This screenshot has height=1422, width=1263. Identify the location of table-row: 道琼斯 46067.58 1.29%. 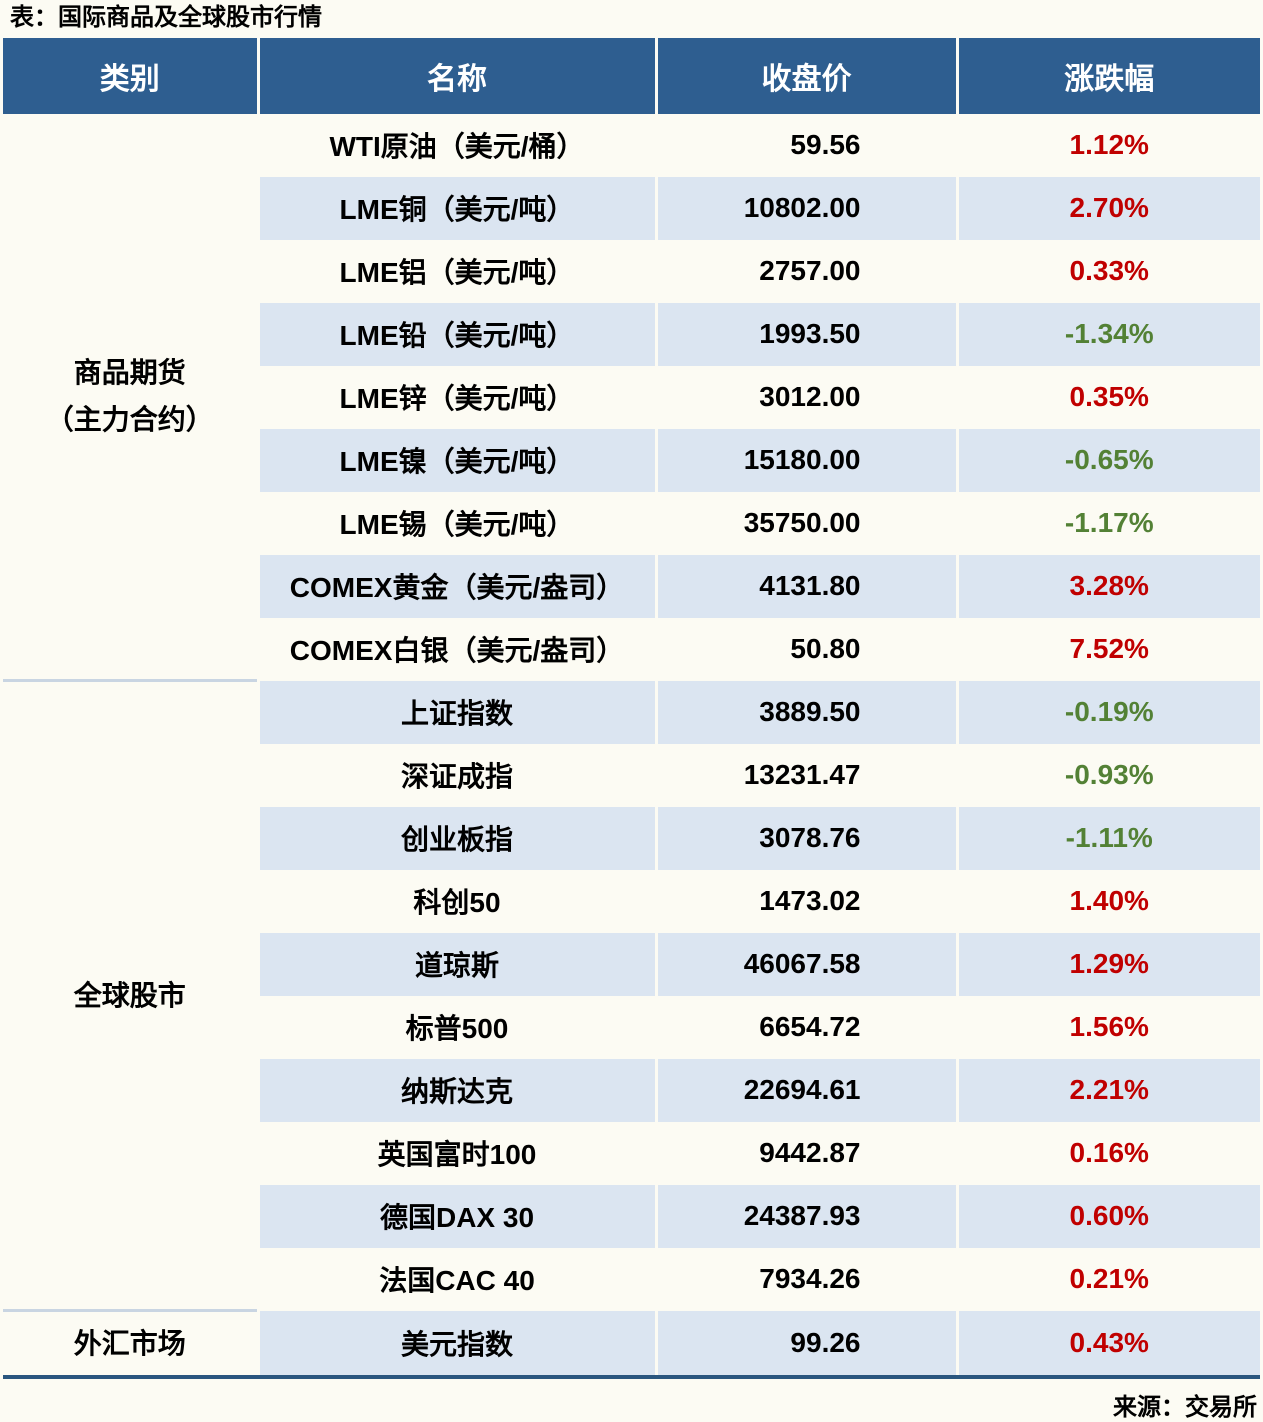
(631, 964).